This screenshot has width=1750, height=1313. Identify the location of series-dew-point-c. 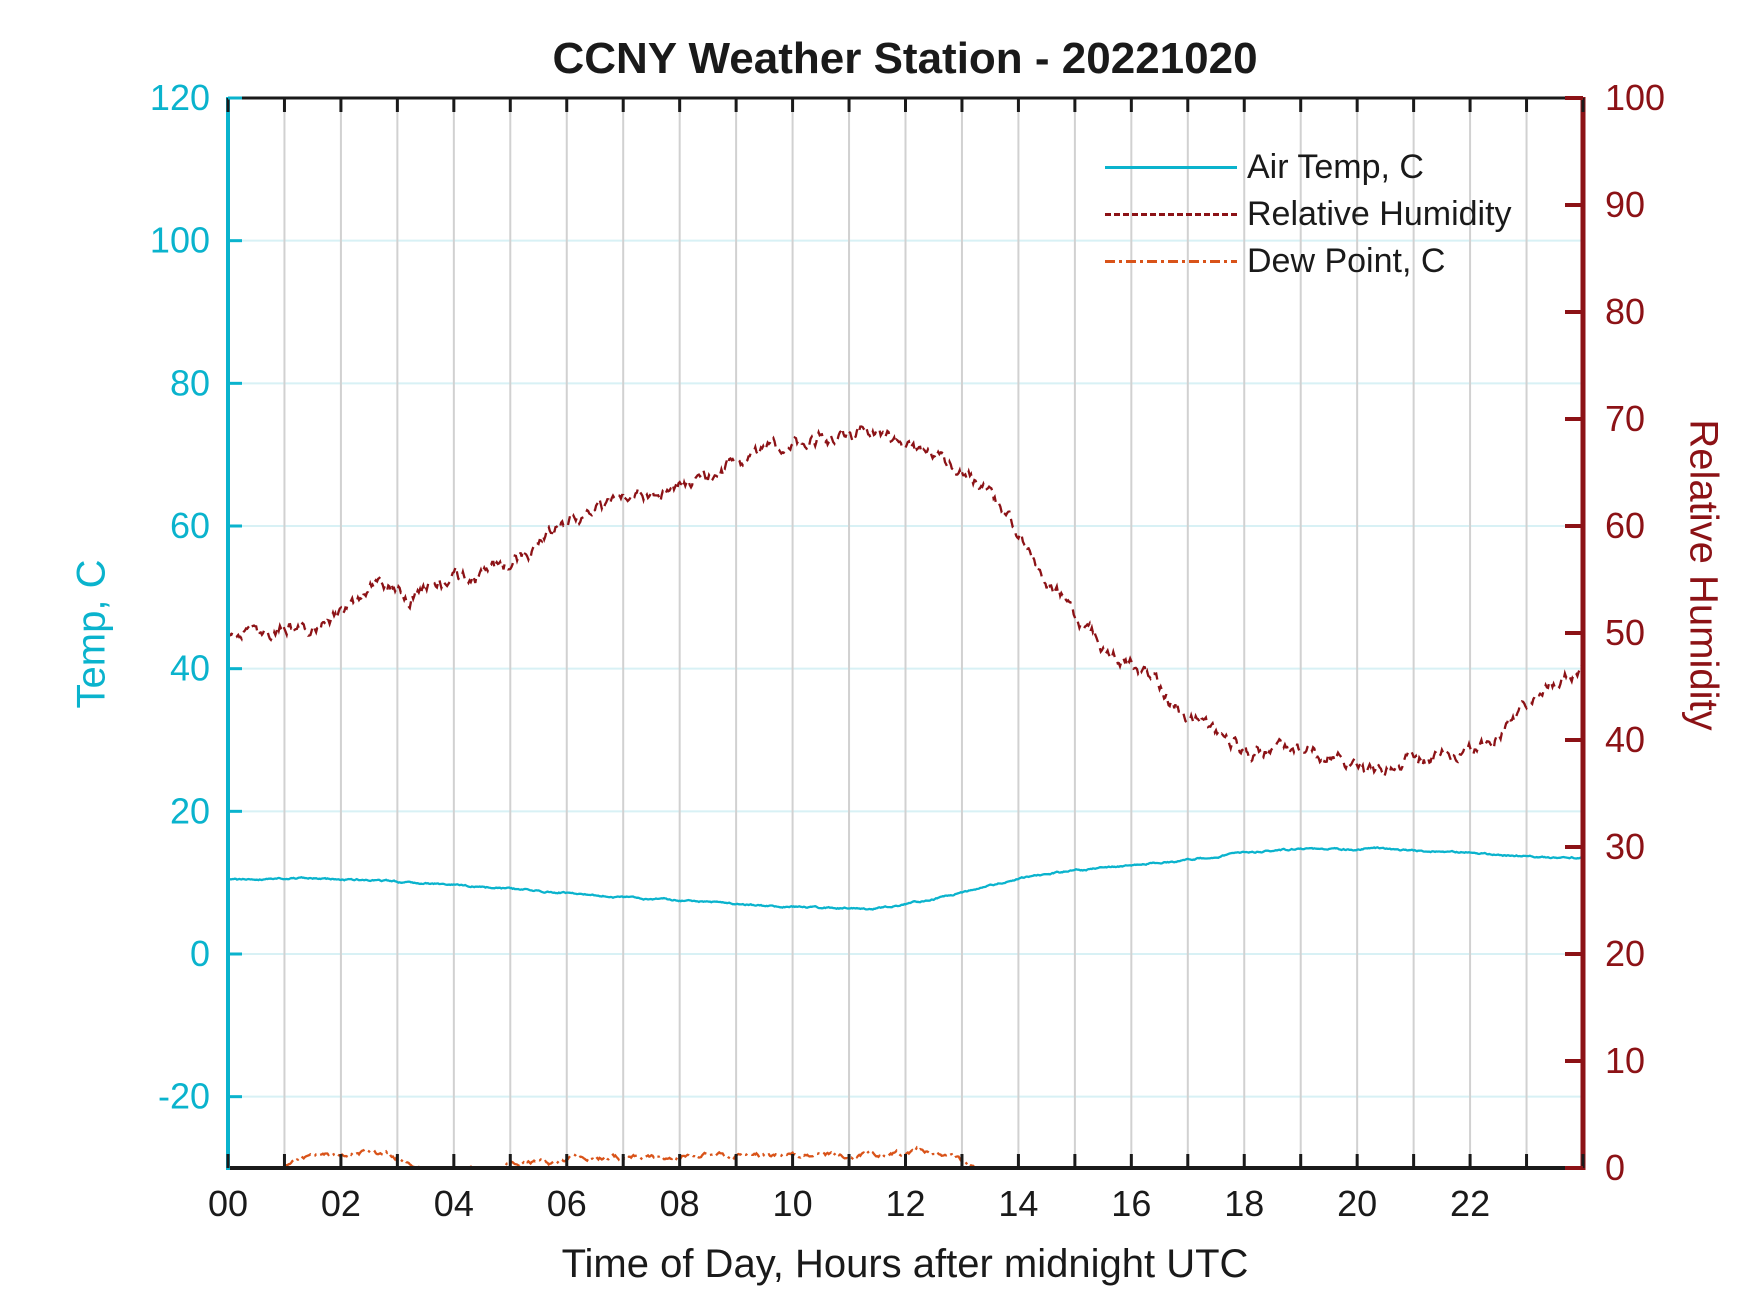
(630, 1156).